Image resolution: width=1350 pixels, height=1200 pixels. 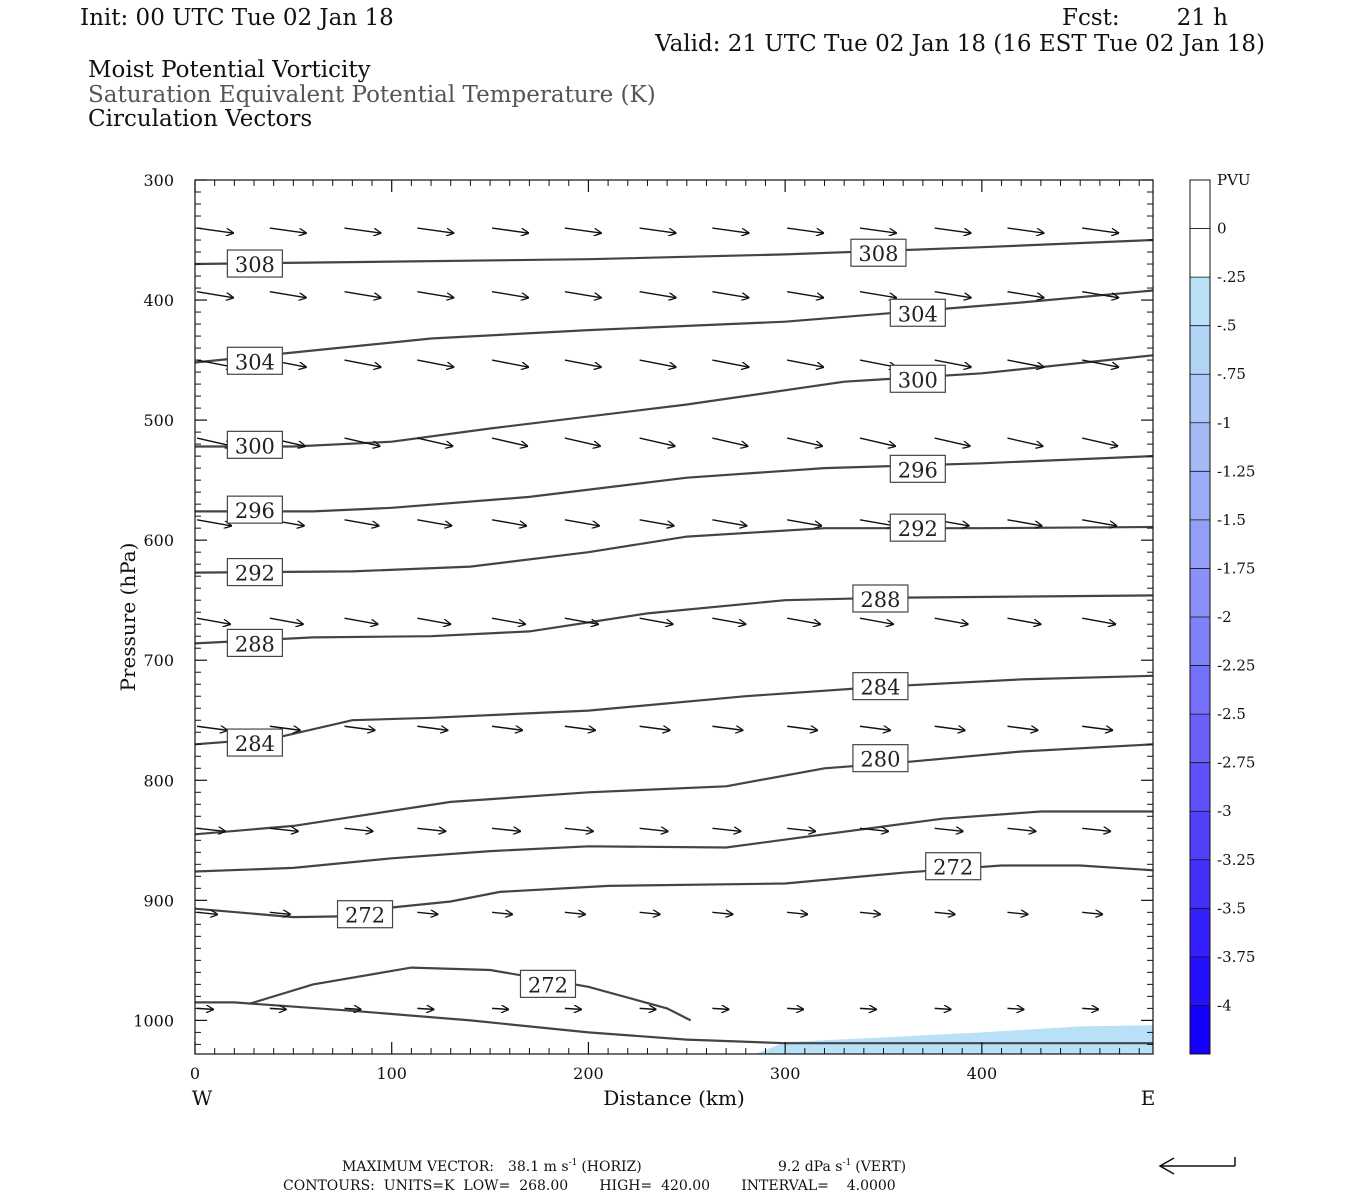 What do you see at coordinates (1236, 666) in the screenshot?
I see `colorbar-label: -2.25` at bounding box center [1236, 666].